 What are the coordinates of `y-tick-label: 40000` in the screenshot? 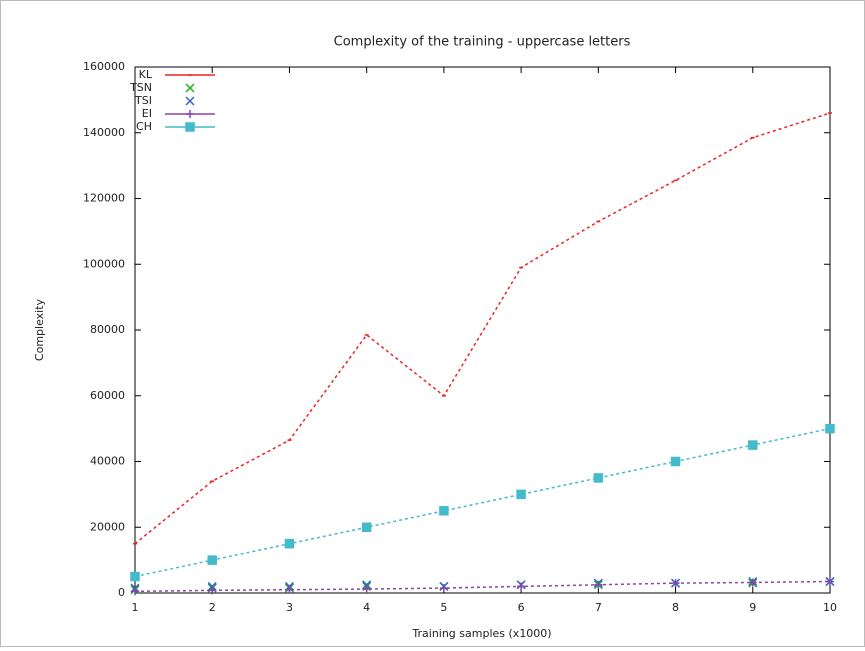 It's located at (107, 461).